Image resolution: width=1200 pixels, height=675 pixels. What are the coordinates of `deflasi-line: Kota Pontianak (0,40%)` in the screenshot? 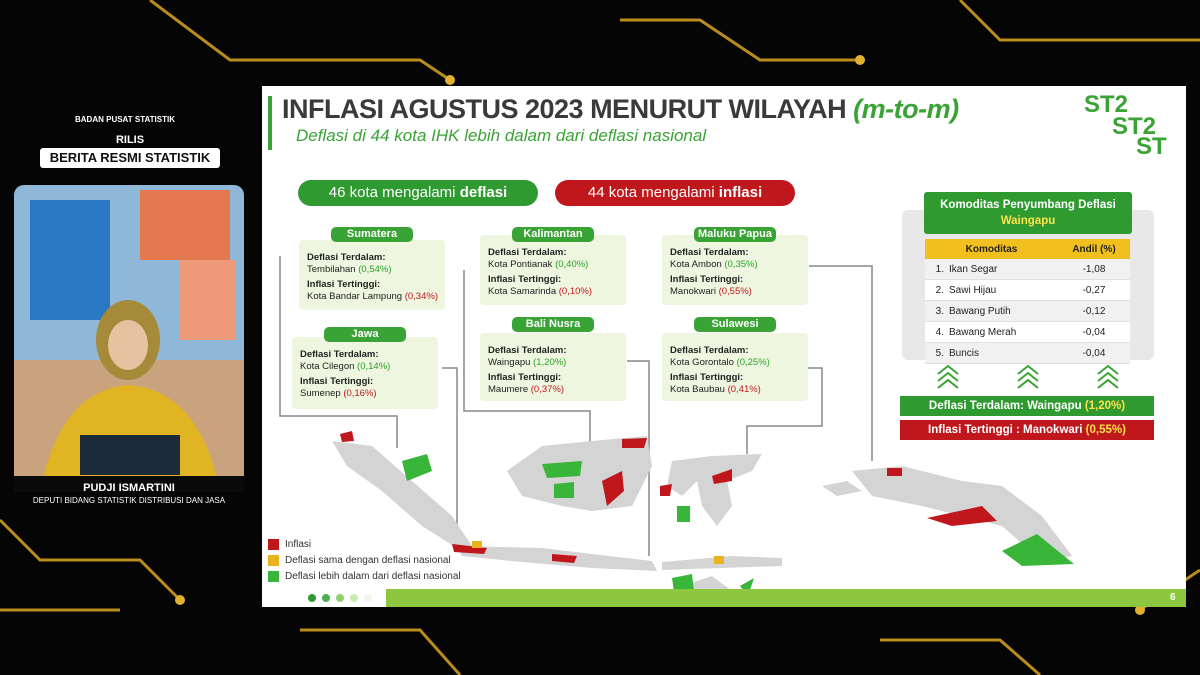 It's located at (557, 265).